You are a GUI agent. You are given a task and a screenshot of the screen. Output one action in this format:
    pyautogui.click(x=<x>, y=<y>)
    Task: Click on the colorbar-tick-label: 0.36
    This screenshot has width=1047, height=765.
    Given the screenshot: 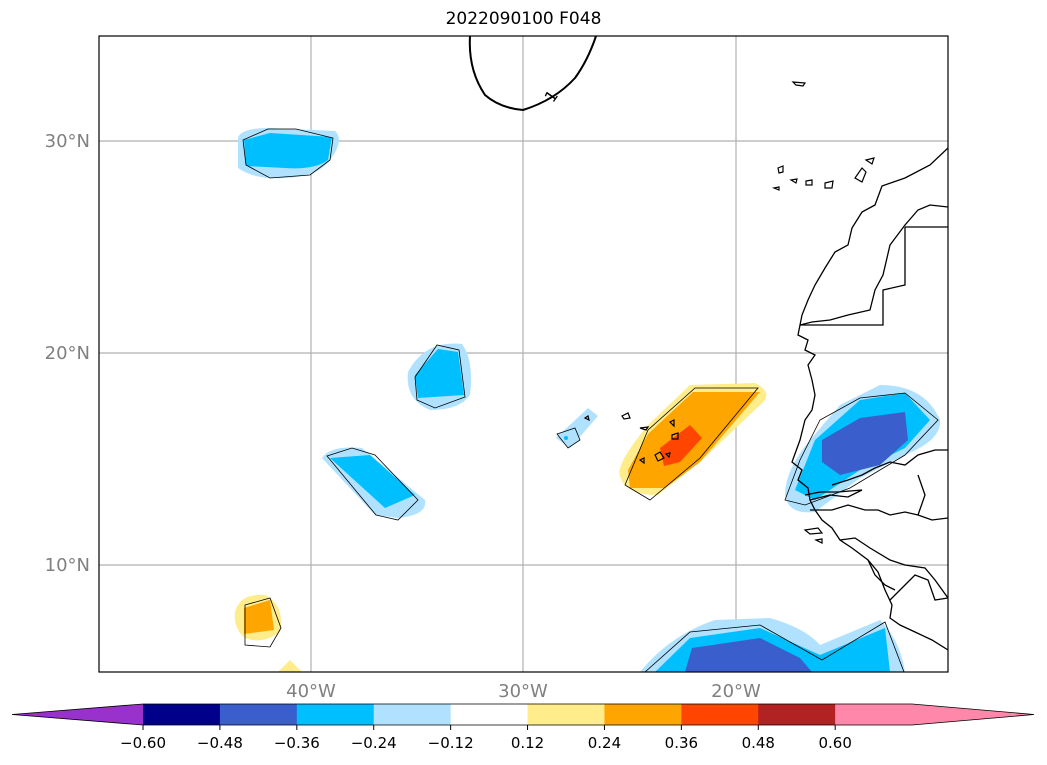 What is the action you would take?
    pyautogui.click(x=681, y=743)
    